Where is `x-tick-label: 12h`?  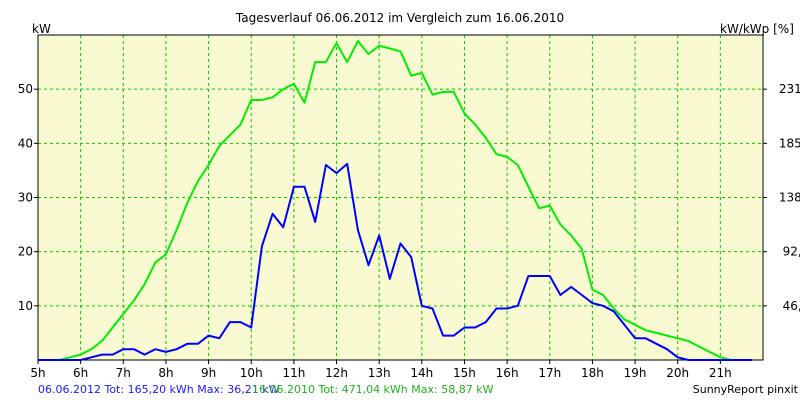 x-tick-label: 12h is located at coordinates (336, 373).